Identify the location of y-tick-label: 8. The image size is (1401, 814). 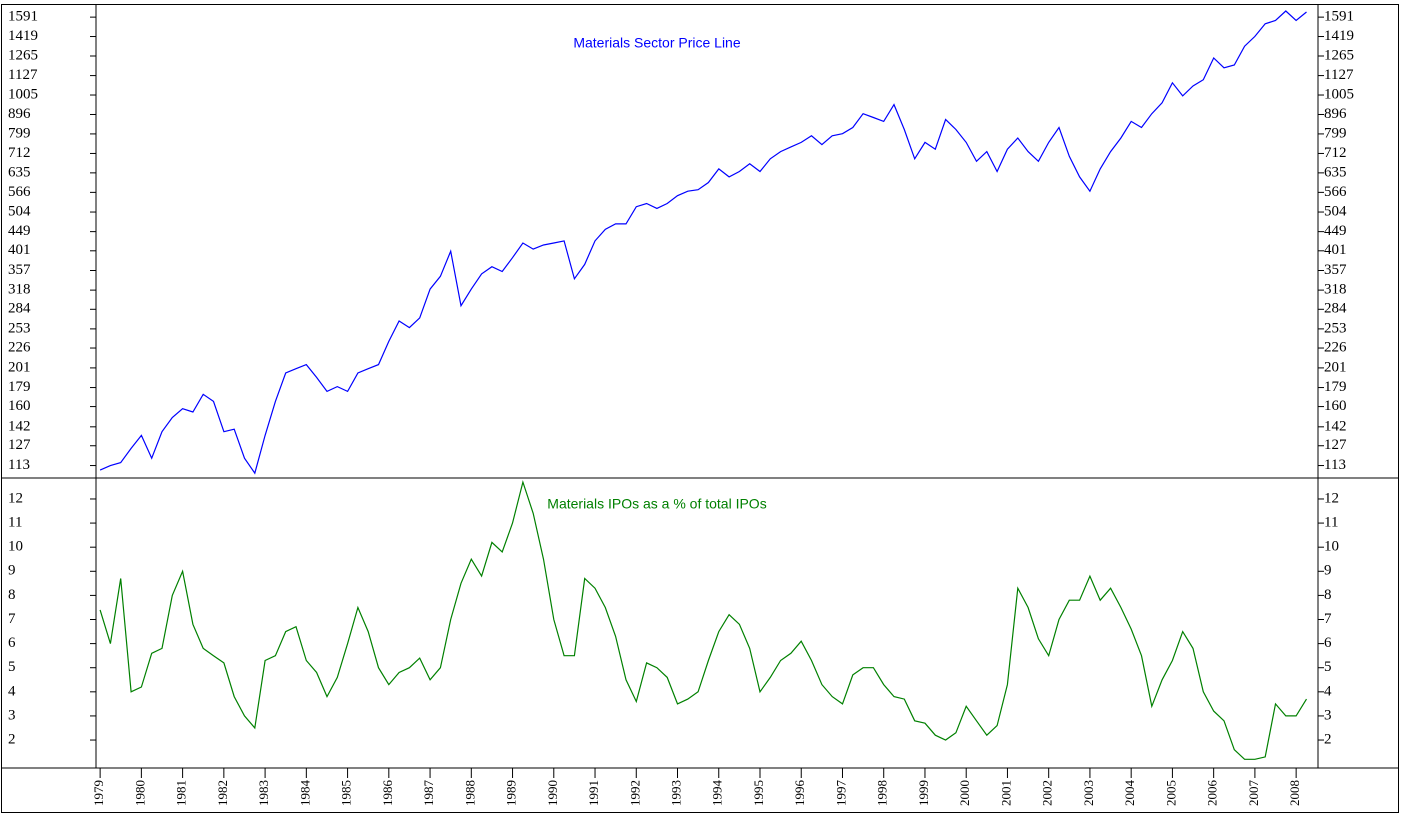
(12, 595).